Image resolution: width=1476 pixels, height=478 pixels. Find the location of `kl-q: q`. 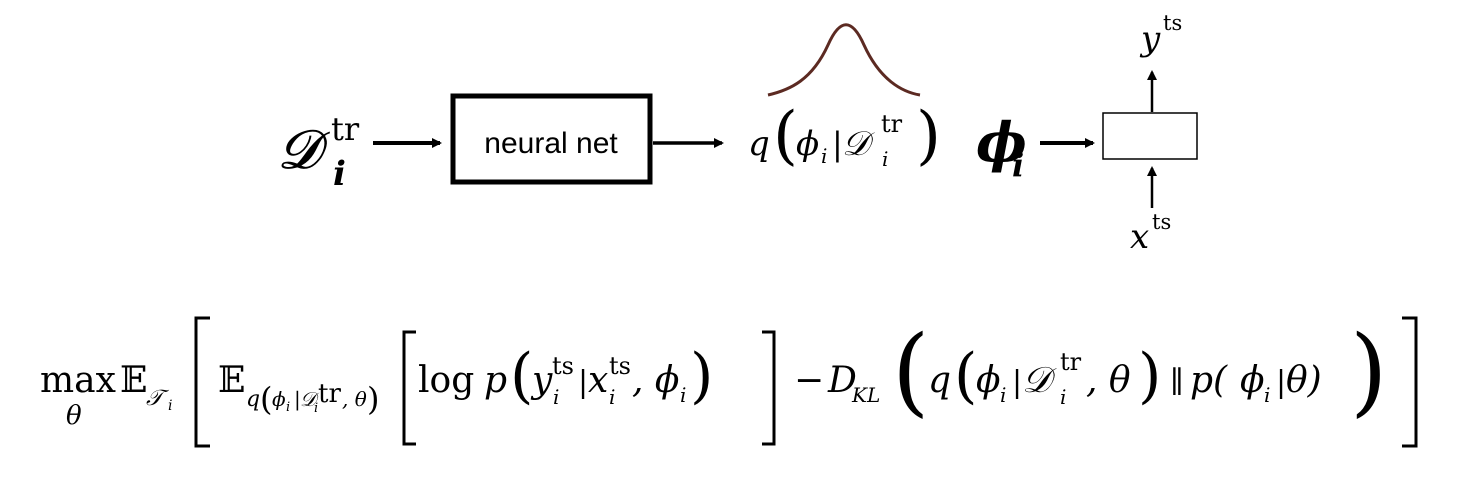

kl-q: q is located at coordinates (939, 380).